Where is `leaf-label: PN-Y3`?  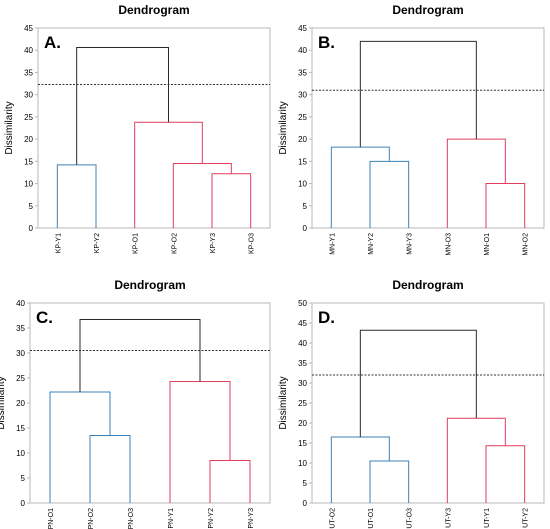
leaf-label: PN-Y3 is located at coordinates (251, 518).